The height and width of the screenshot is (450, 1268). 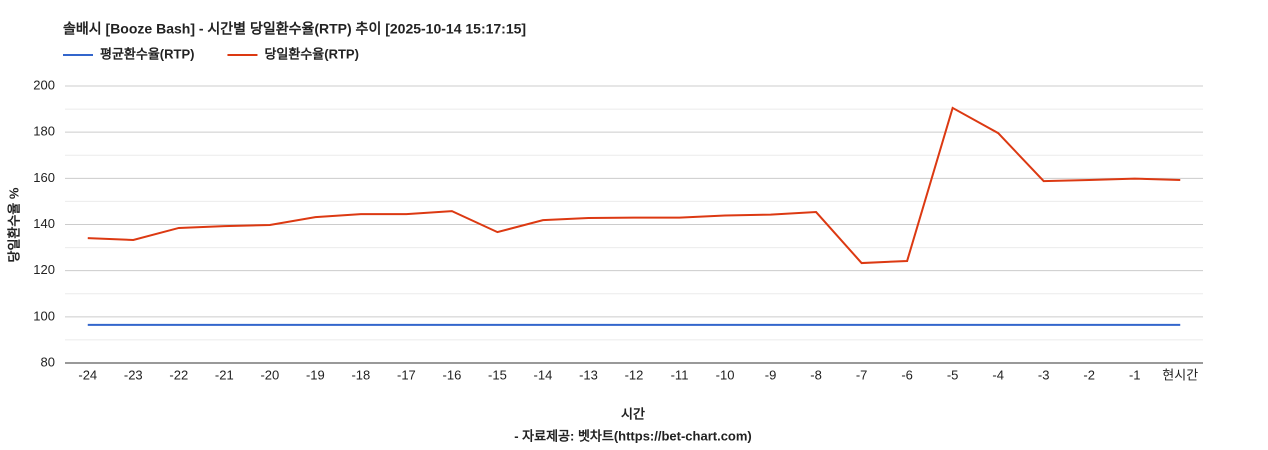 What do you see at coordinates (953, 374) in the screenshot?
I see `x-tick-label: -5` at bounding box center [953, 374].